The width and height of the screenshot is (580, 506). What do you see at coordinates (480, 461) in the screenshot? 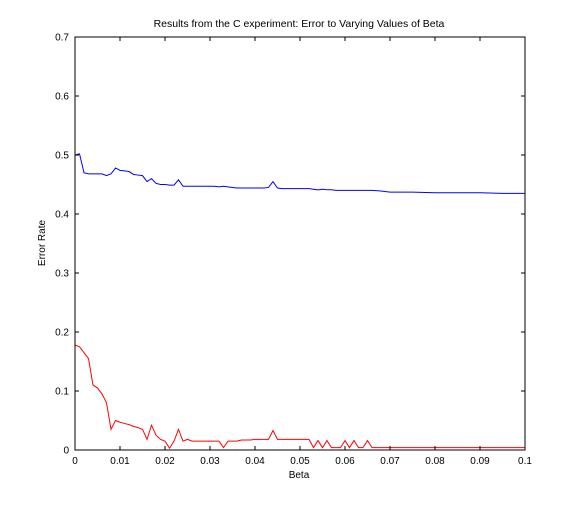
I see `x-tick-label: 0.09` at bounding box center [480, 461].